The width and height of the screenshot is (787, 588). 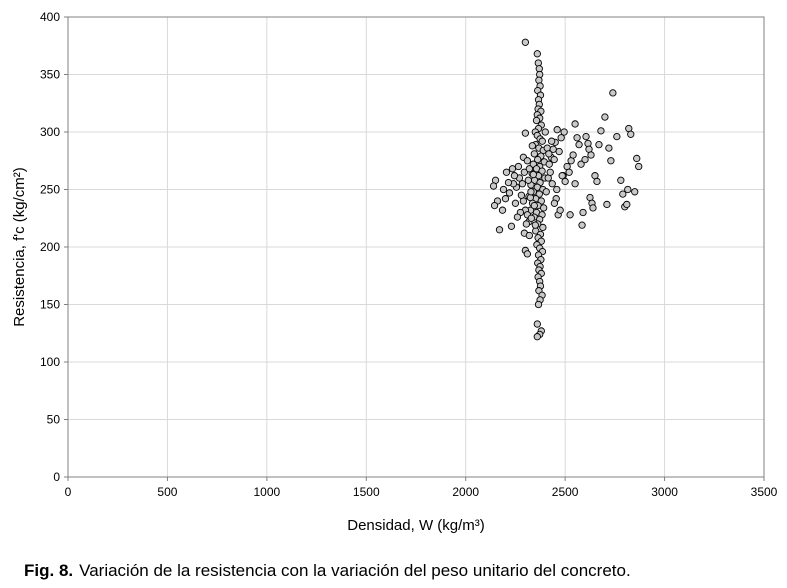 What do you see at coordinates (167, 492) in the screenshot?
I see `x-tick-label: 500` at bounding box center [167, 492].